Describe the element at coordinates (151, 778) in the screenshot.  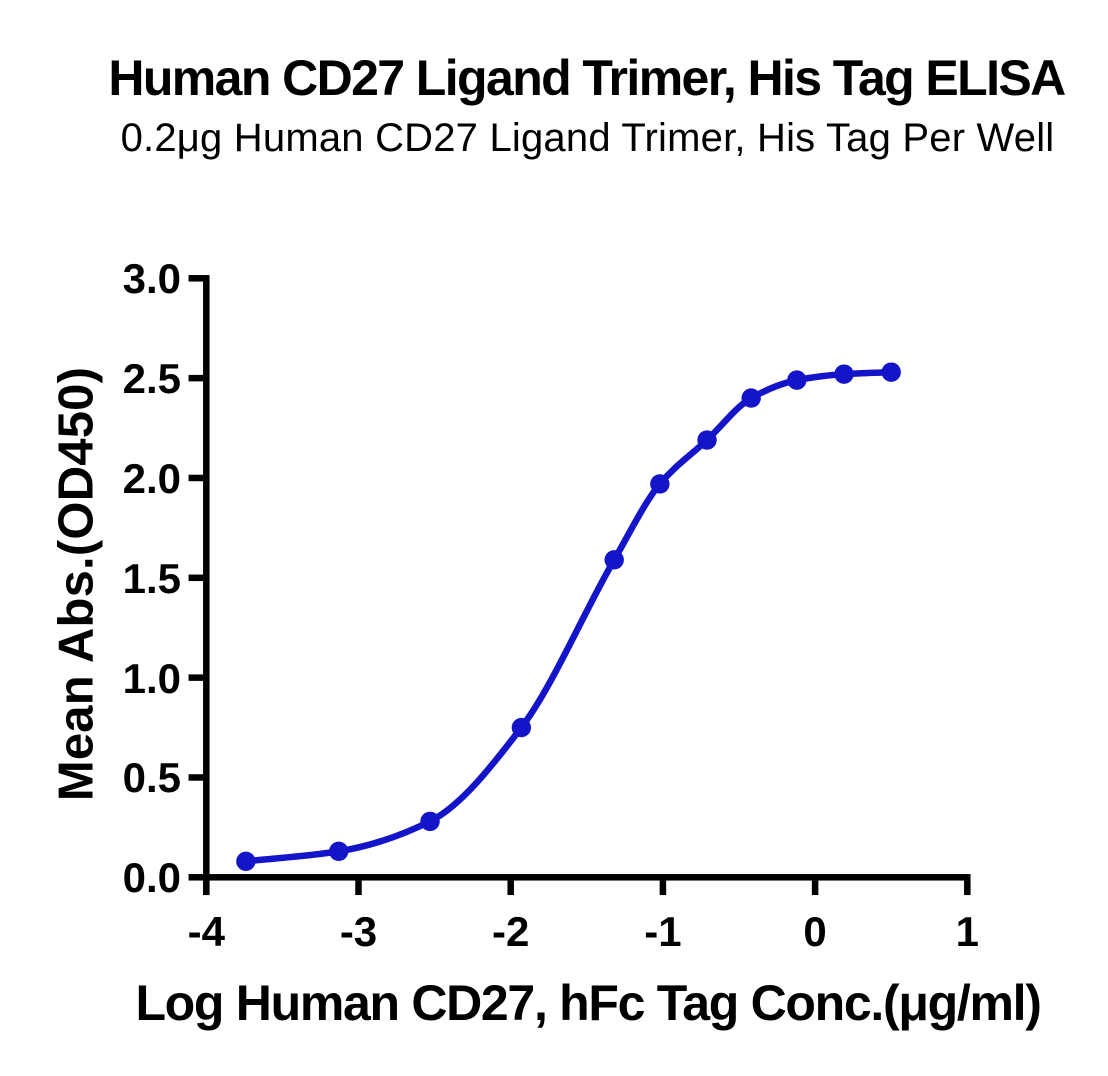
I see `y-tick-label: 0.5` at that location.